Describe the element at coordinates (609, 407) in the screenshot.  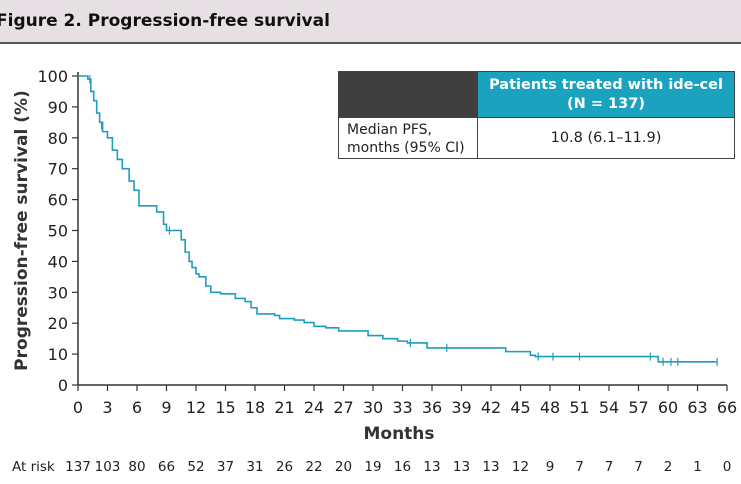
I see `x-tick-label: 54` at that location.